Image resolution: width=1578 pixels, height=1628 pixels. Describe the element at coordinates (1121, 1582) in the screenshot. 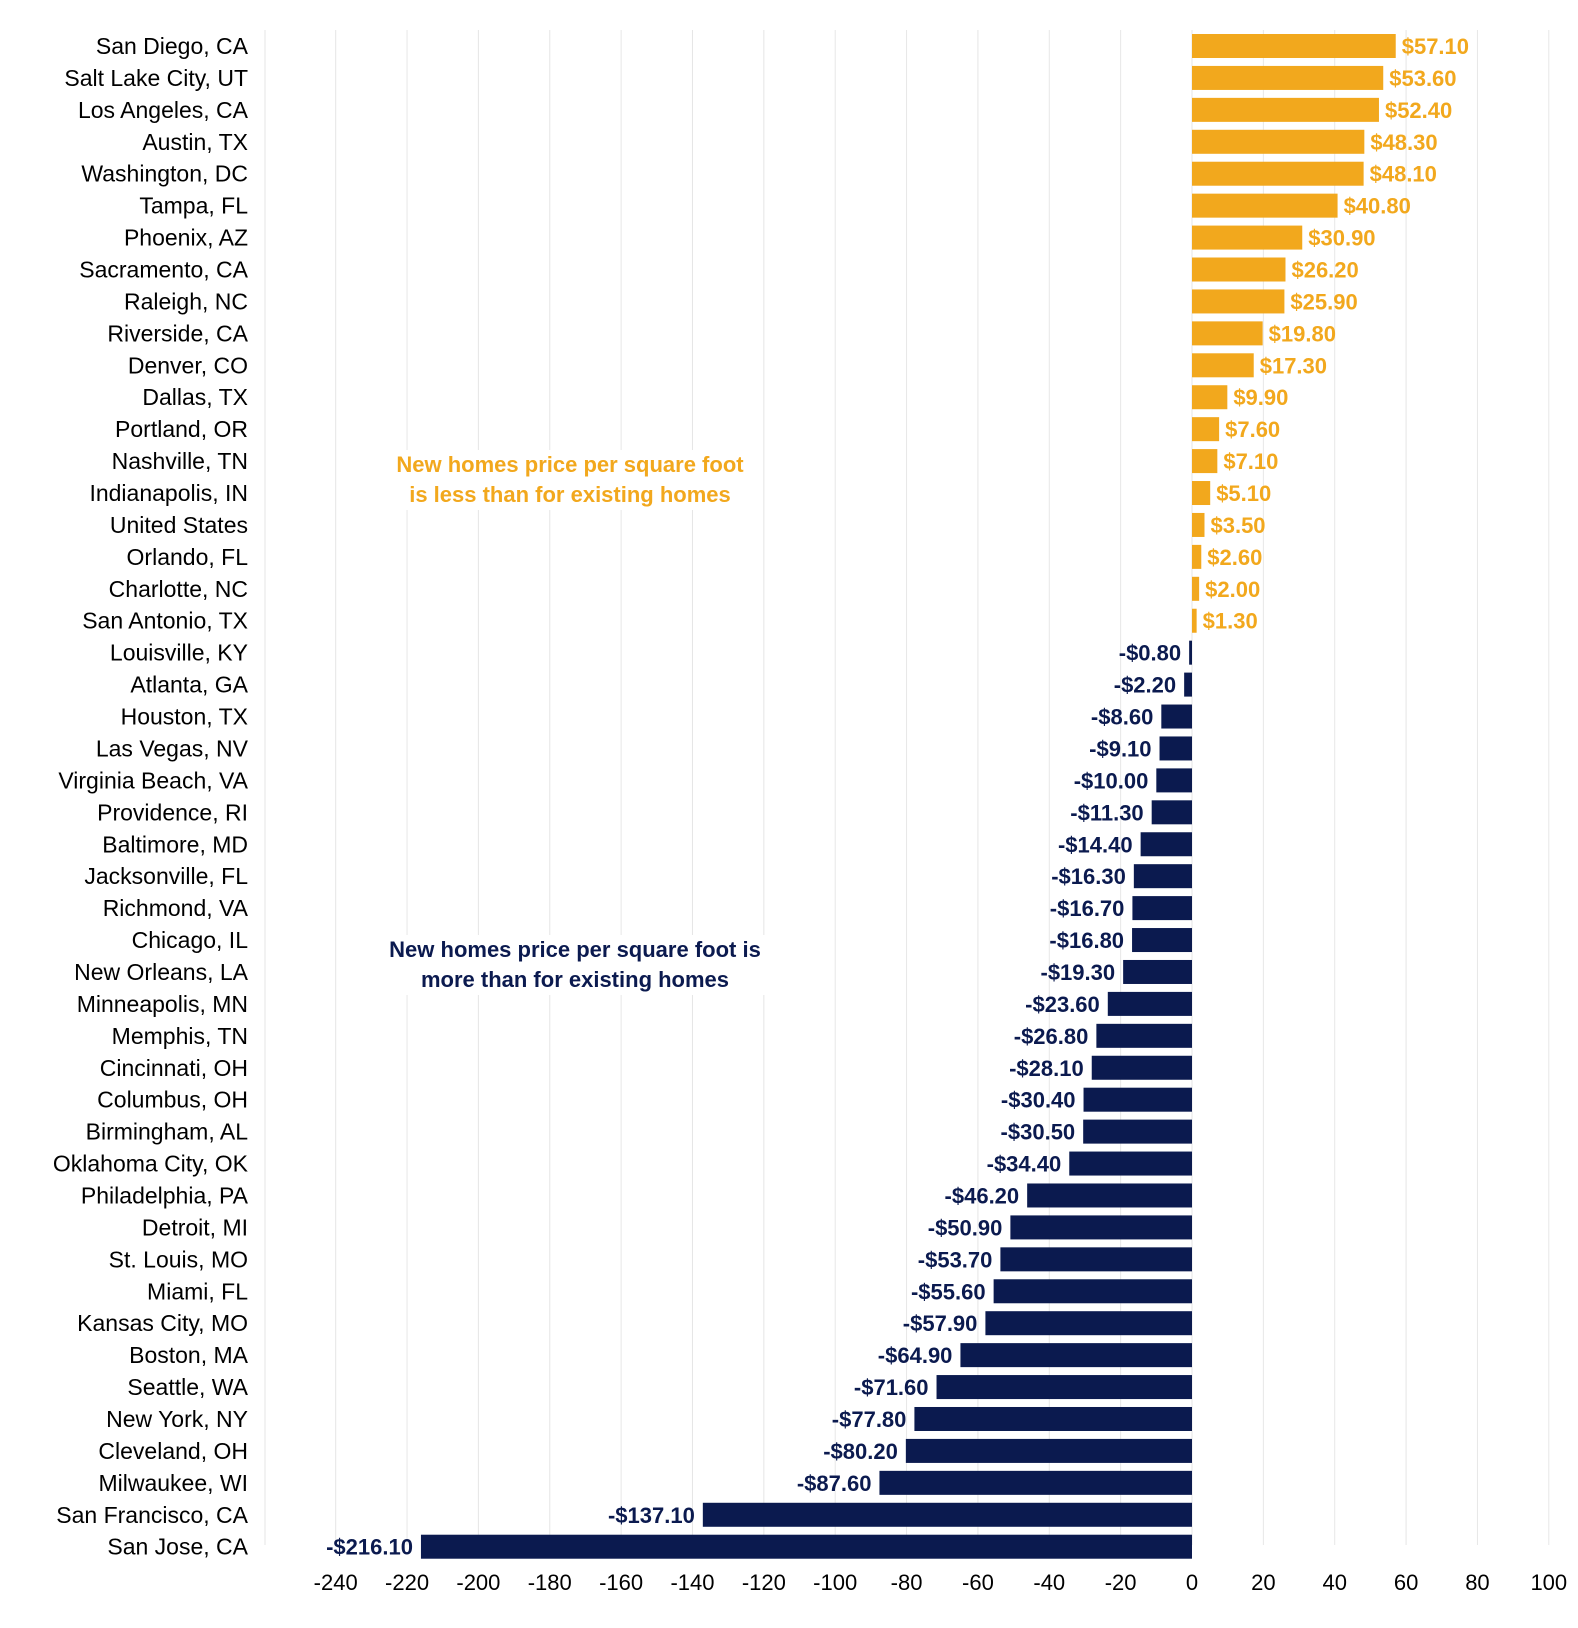

I see `x-tick-label: -20` at that location.